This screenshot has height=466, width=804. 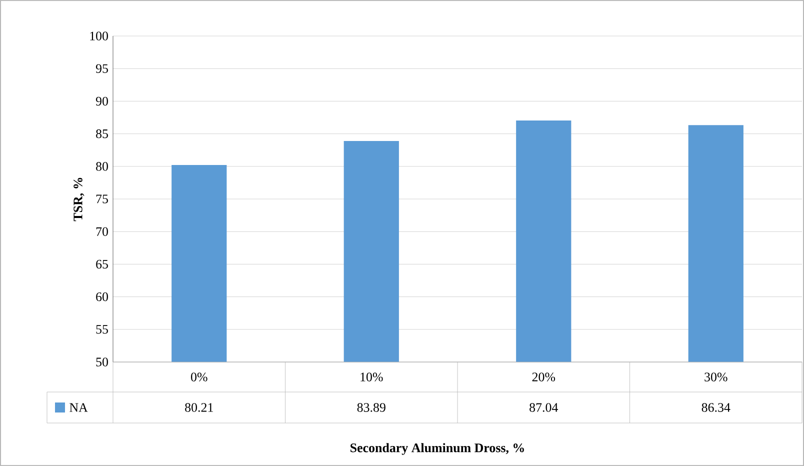 I want to click on x-tick-label: 20%, so click(x=544, y=377).